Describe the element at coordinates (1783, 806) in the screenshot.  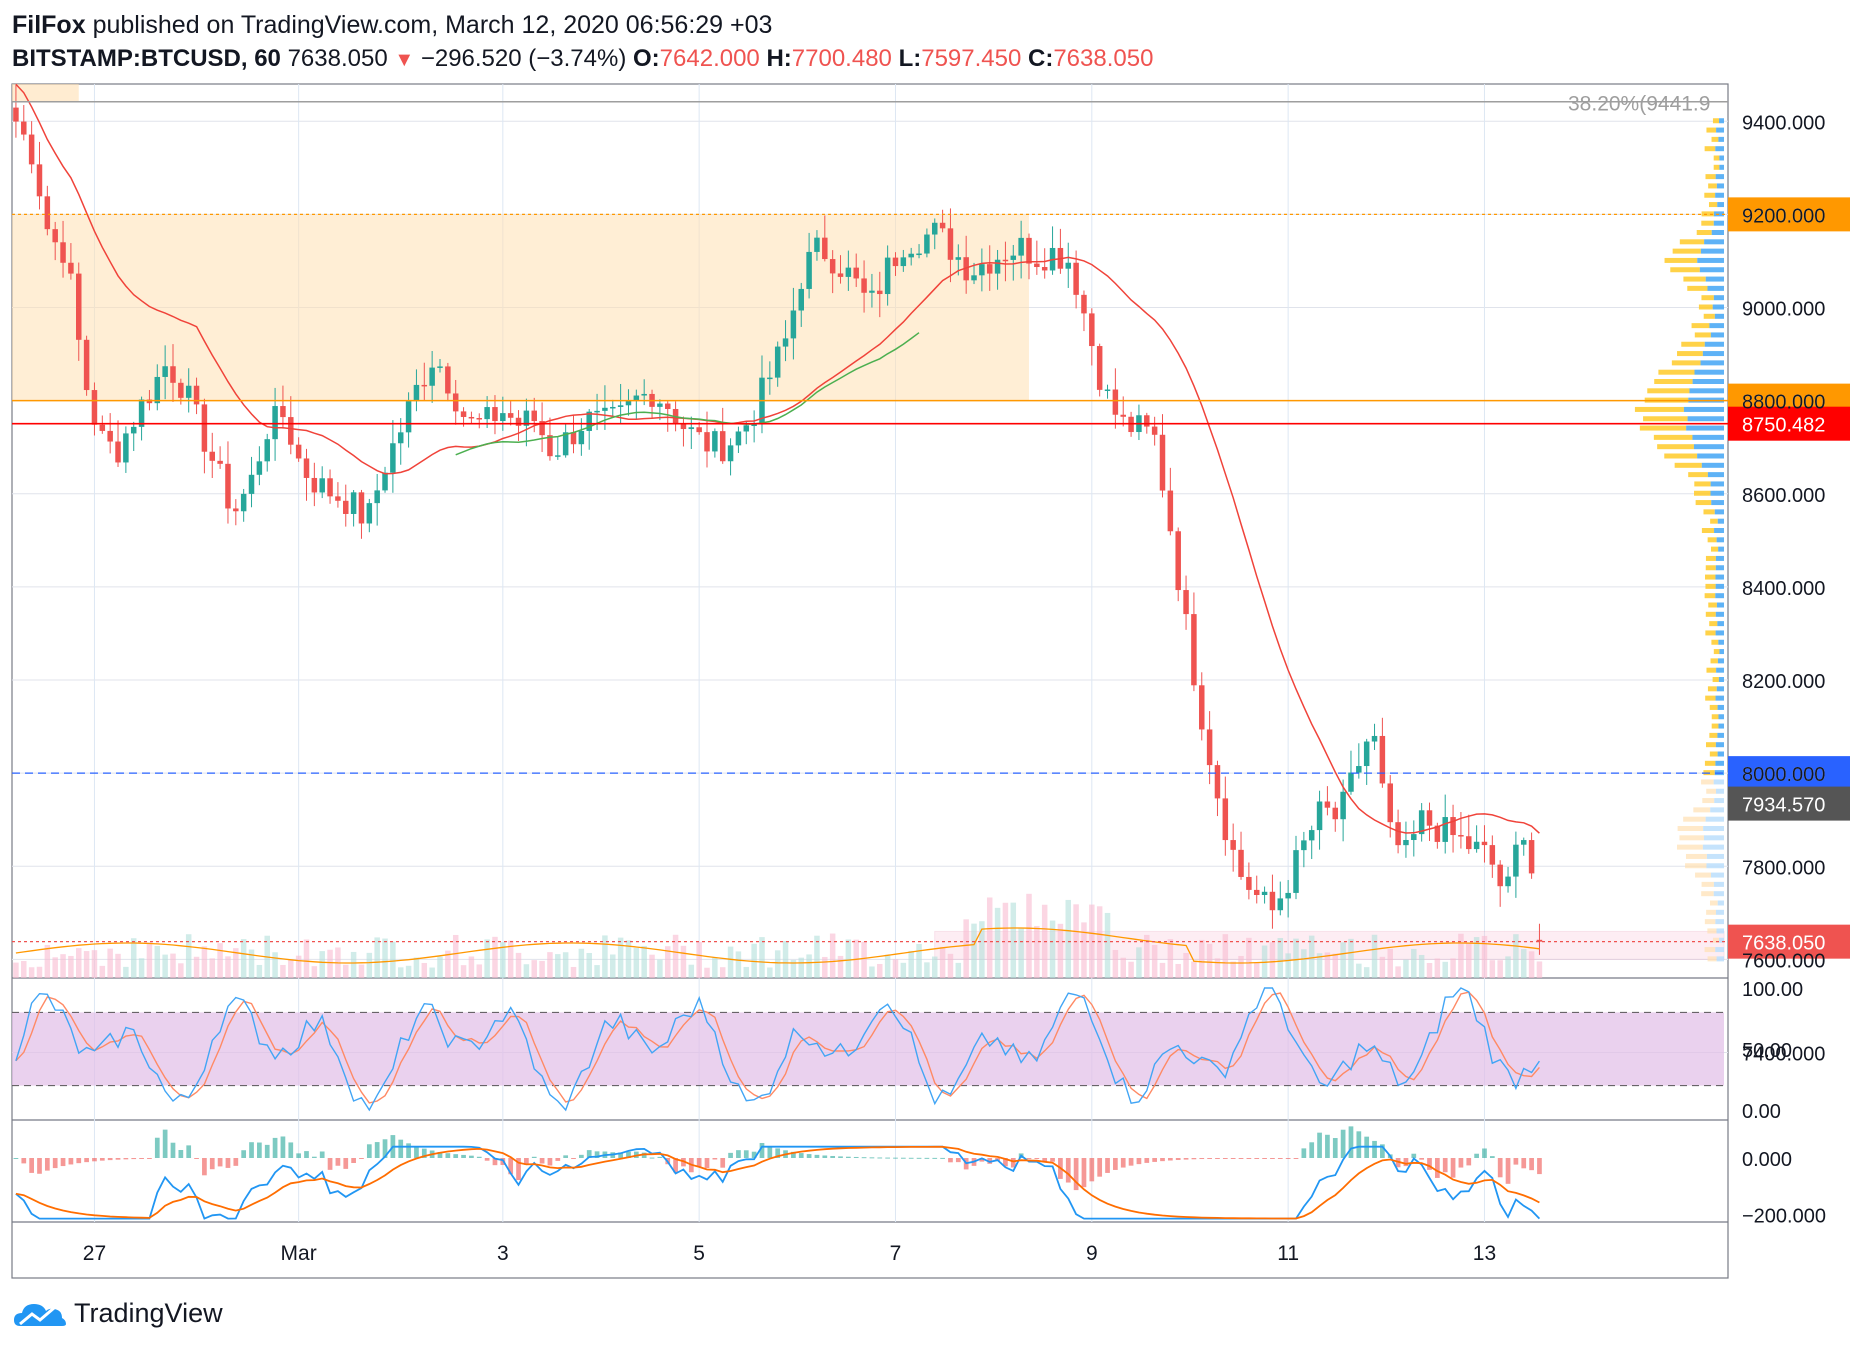
I see `price-tag-label: 7934.570` at that location.